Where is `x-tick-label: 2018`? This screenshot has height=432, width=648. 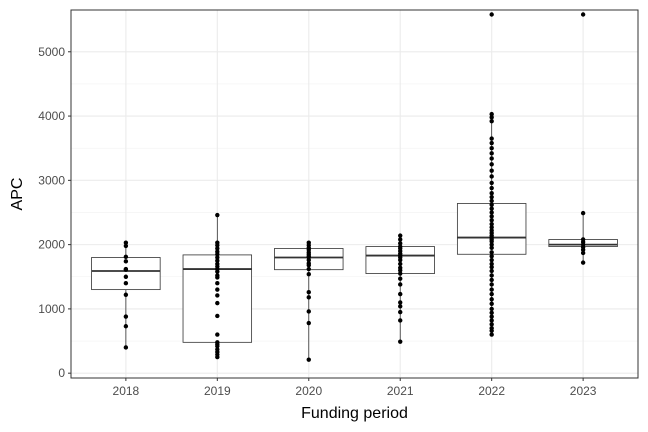
x-tick-label: 2018 is located at coordinates (126, 391).